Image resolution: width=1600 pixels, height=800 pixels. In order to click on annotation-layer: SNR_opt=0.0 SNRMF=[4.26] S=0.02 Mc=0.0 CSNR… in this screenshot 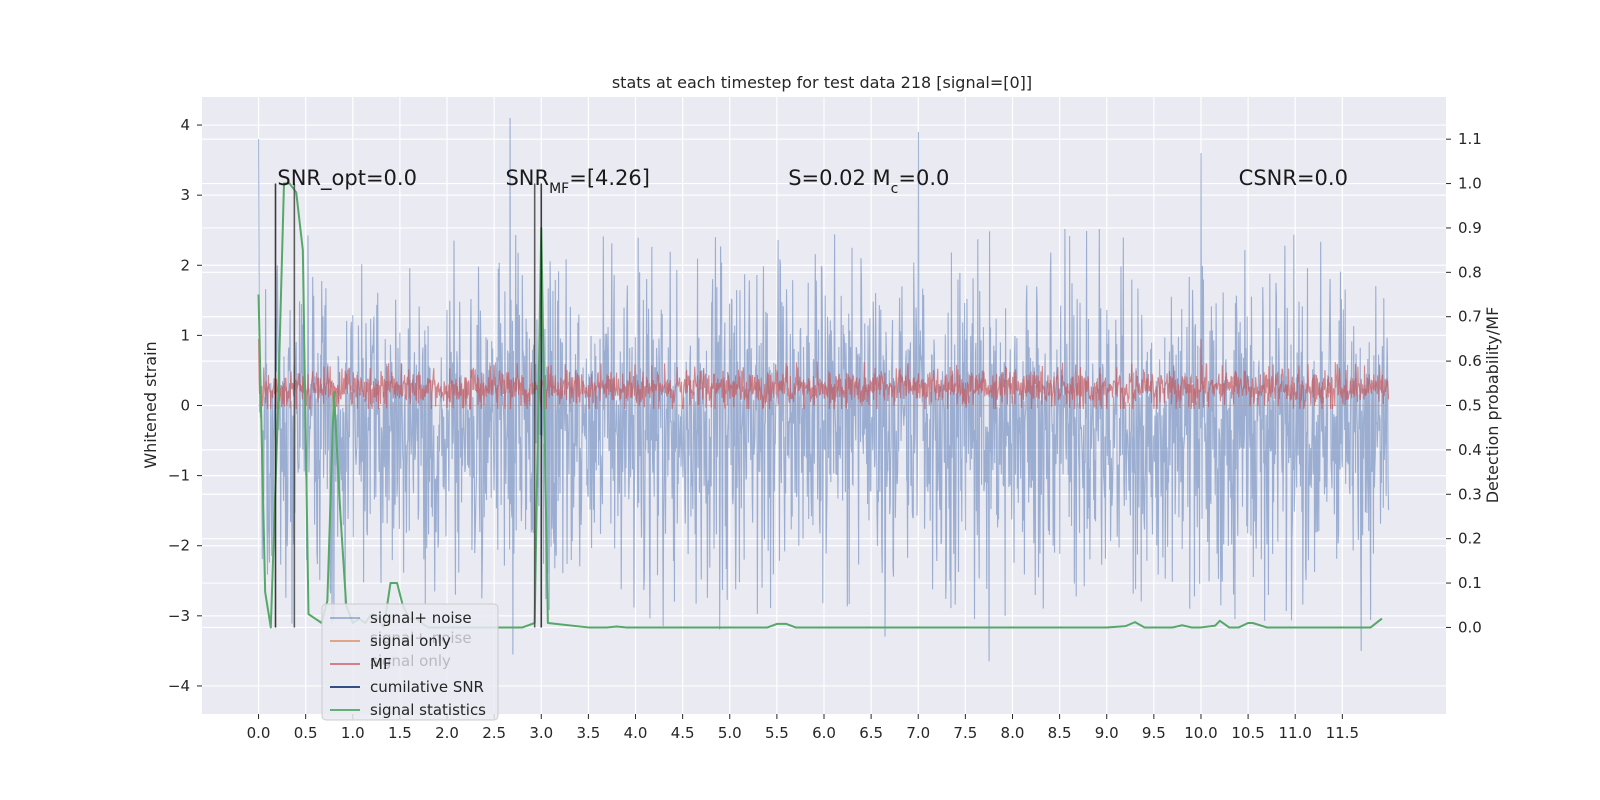, I will do `click(812, 181)`.